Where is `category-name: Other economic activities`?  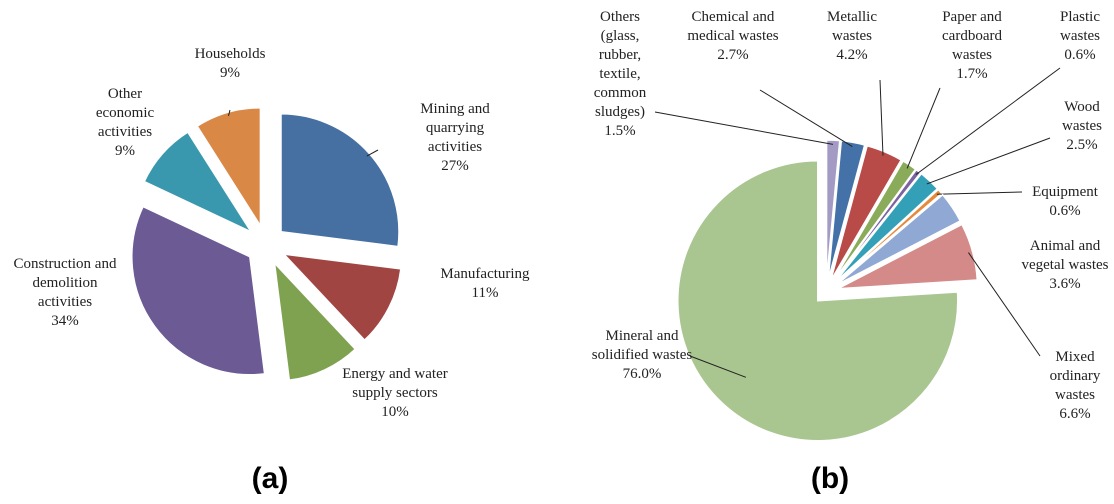 category-name: Other economic activities is located at coordinates (125, 113).